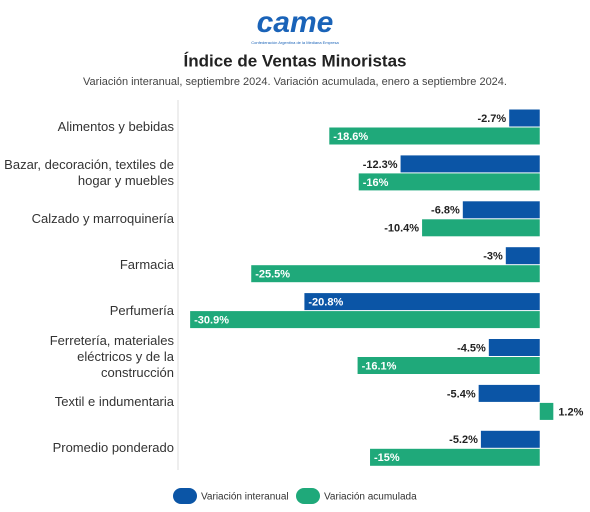 This screenshot has height=512, width=590. What do you see at coordinates (570, 412) in the screenshot?
I see `value-label: 1.2%` at bounding box center [570, 412].